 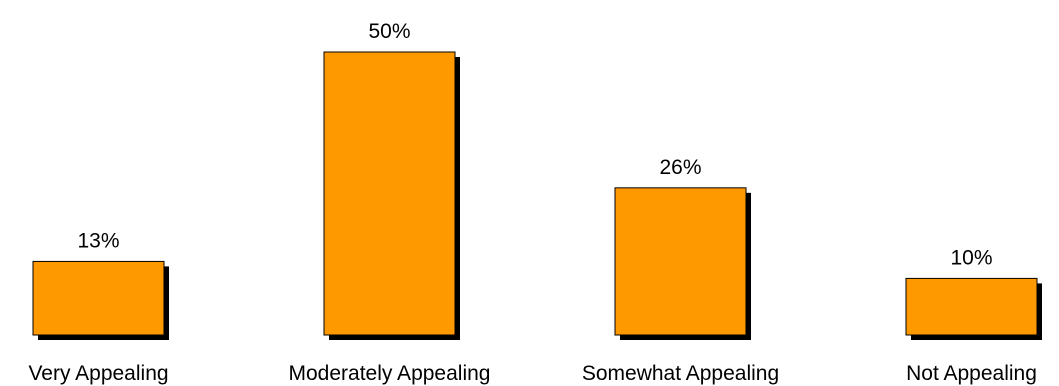 I want to click on data-label: 10%, so click(x=971, y=257).